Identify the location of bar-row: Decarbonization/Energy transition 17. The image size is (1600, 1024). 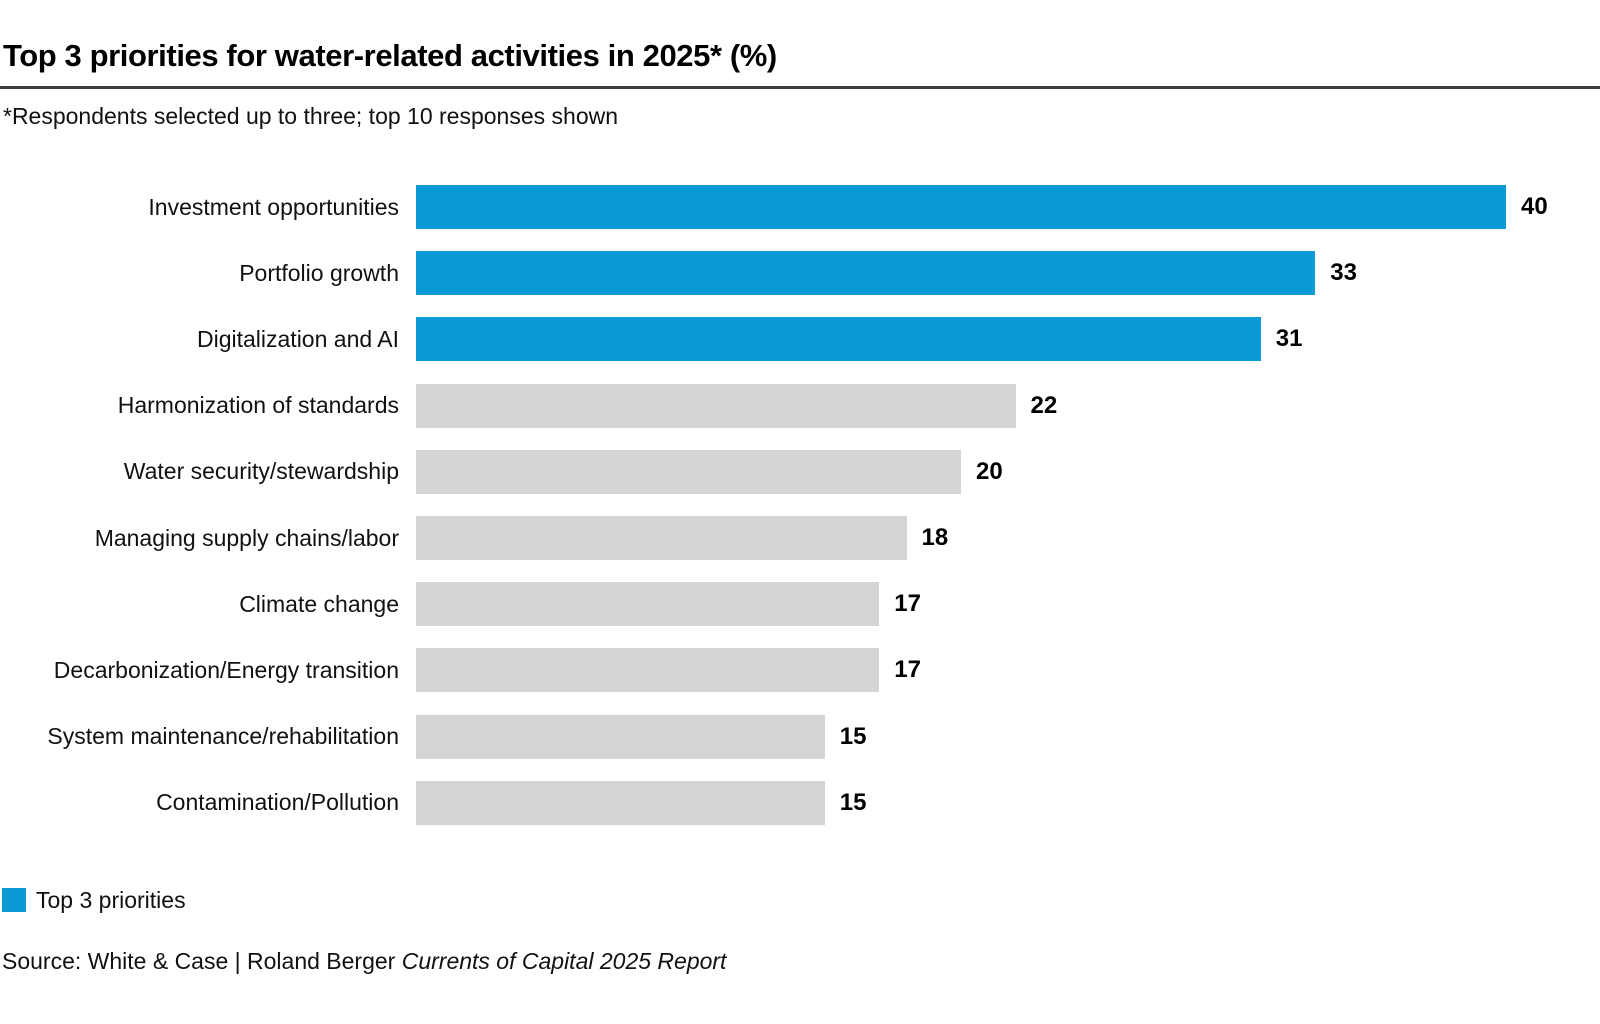
(800, 670).